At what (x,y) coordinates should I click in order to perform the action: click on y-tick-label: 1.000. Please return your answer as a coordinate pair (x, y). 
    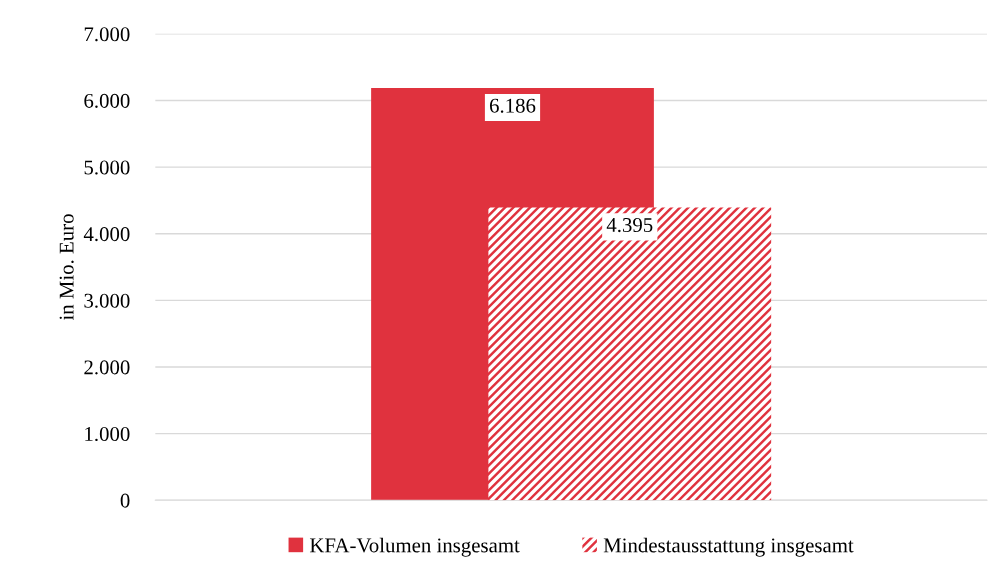
    Looking at the image, I should click on (107, 434).